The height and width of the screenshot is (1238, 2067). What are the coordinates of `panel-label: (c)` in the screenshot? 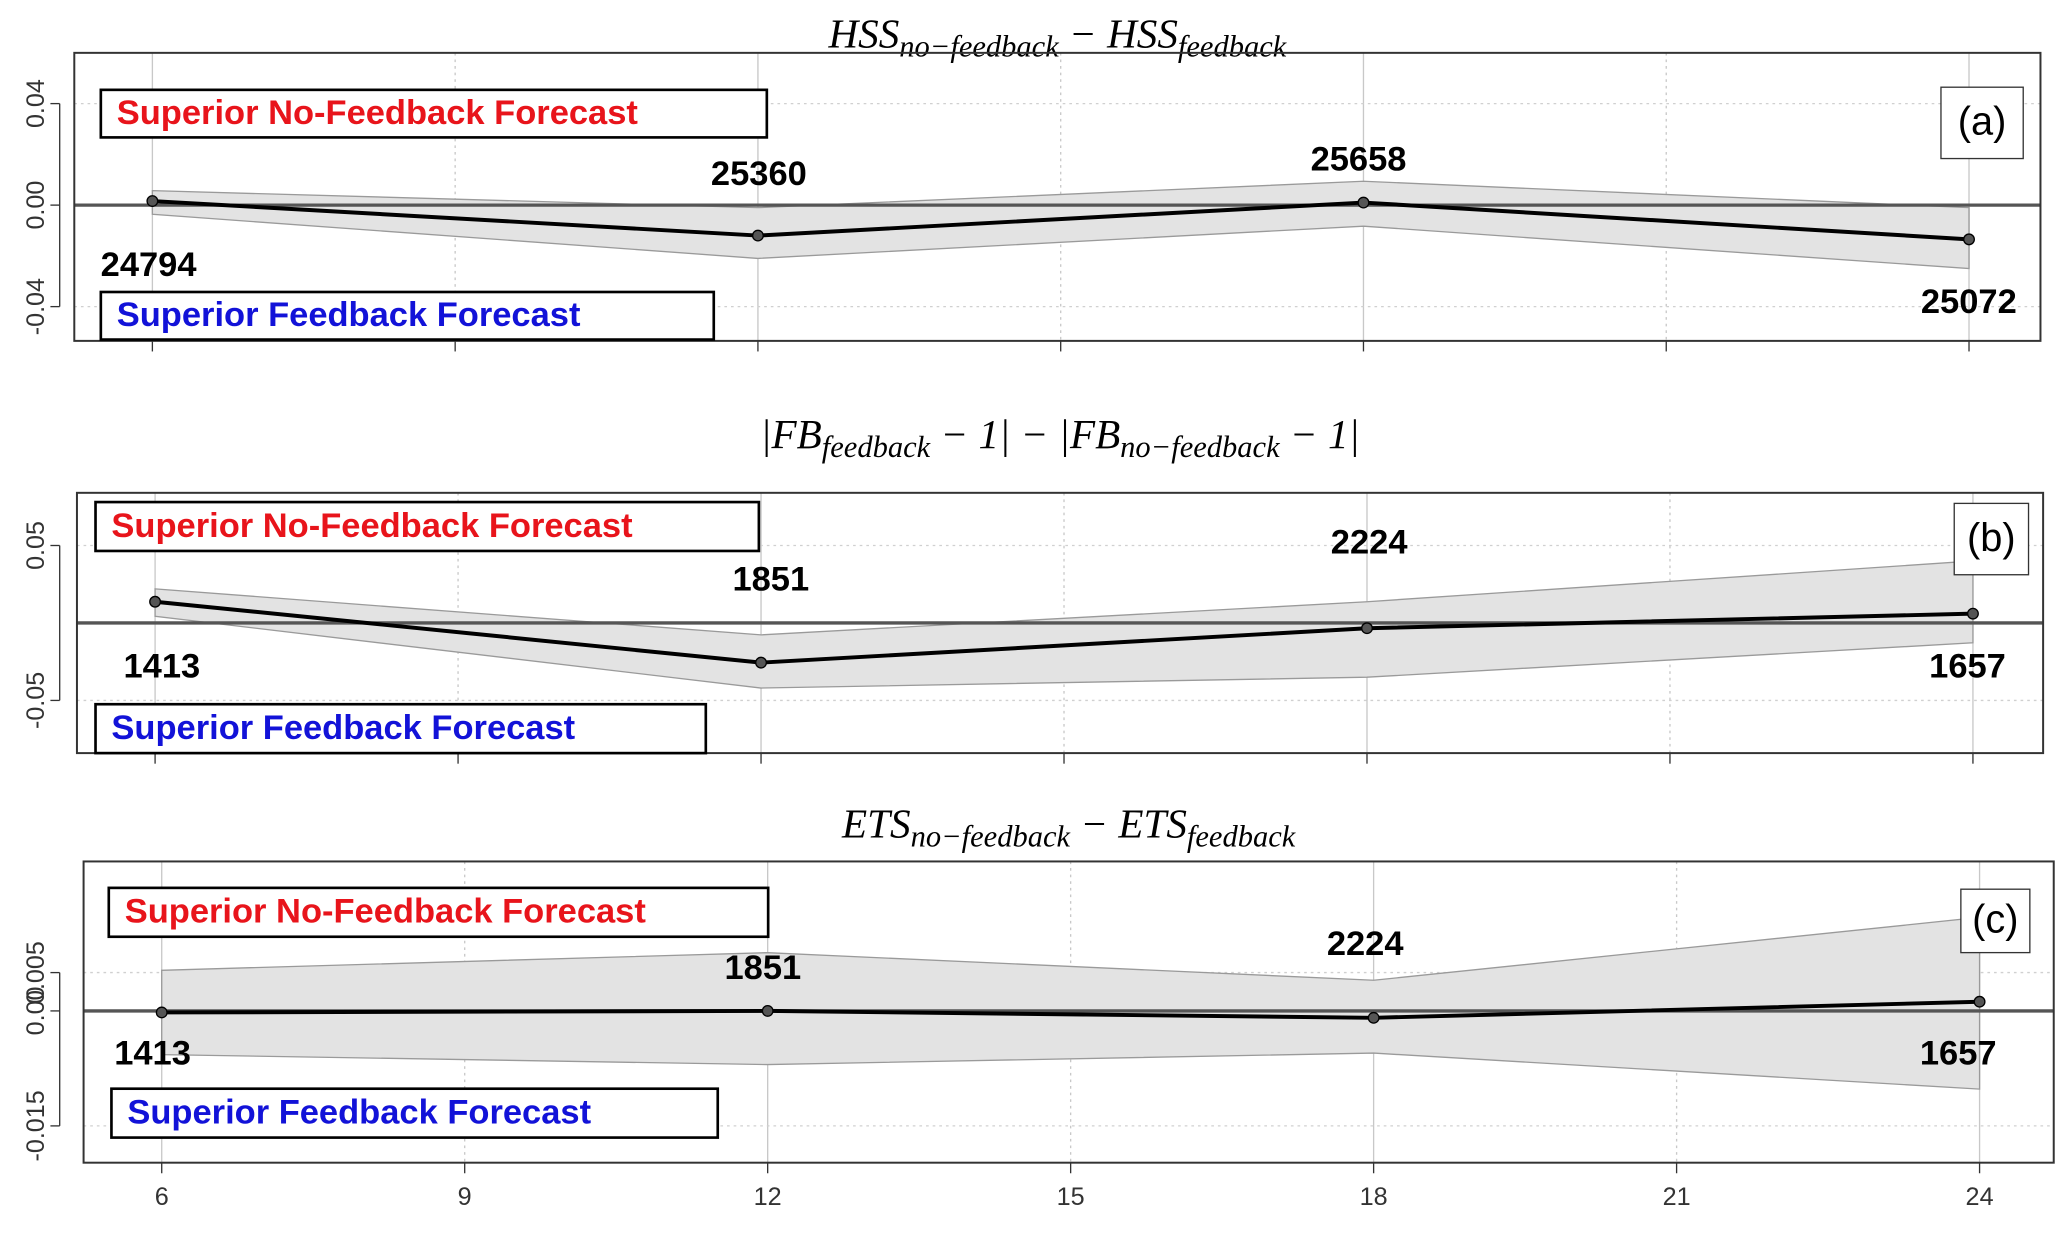 It's located at (1995, 920).